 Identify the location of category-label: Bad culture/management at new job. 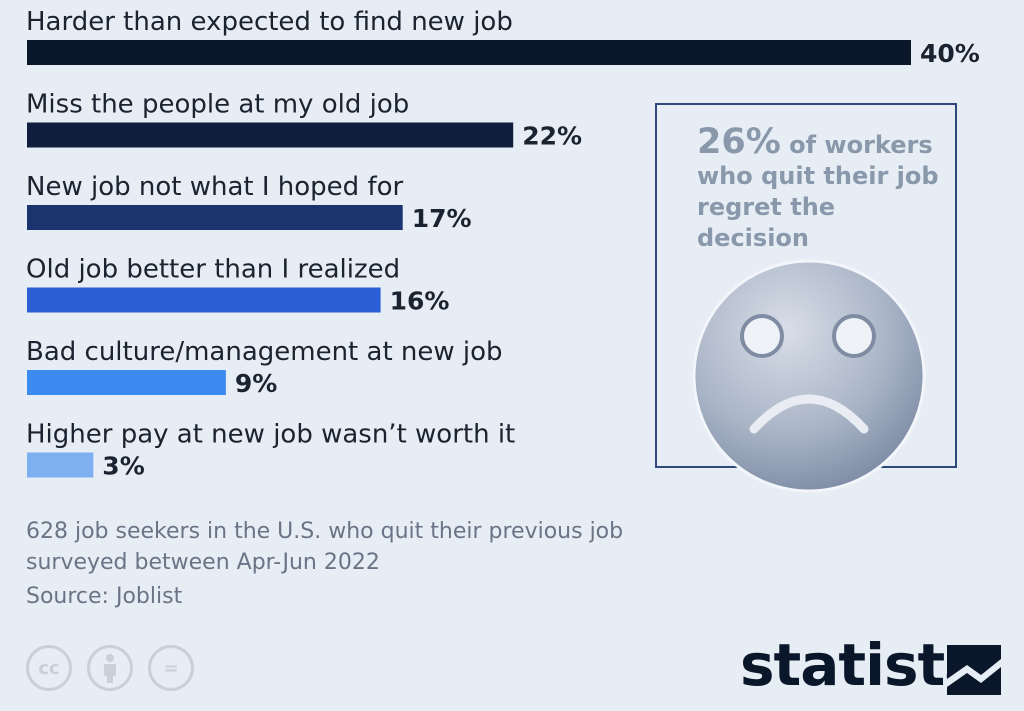
(264, 352).